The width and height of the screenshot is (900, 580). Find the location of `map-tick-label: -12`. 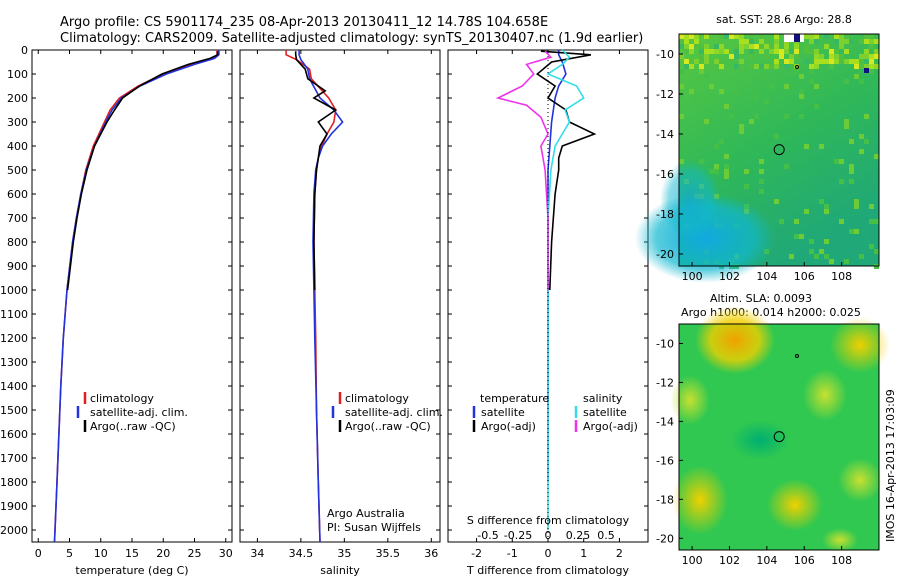

map-tick-label: -12 is located at coordinates (665, 382).